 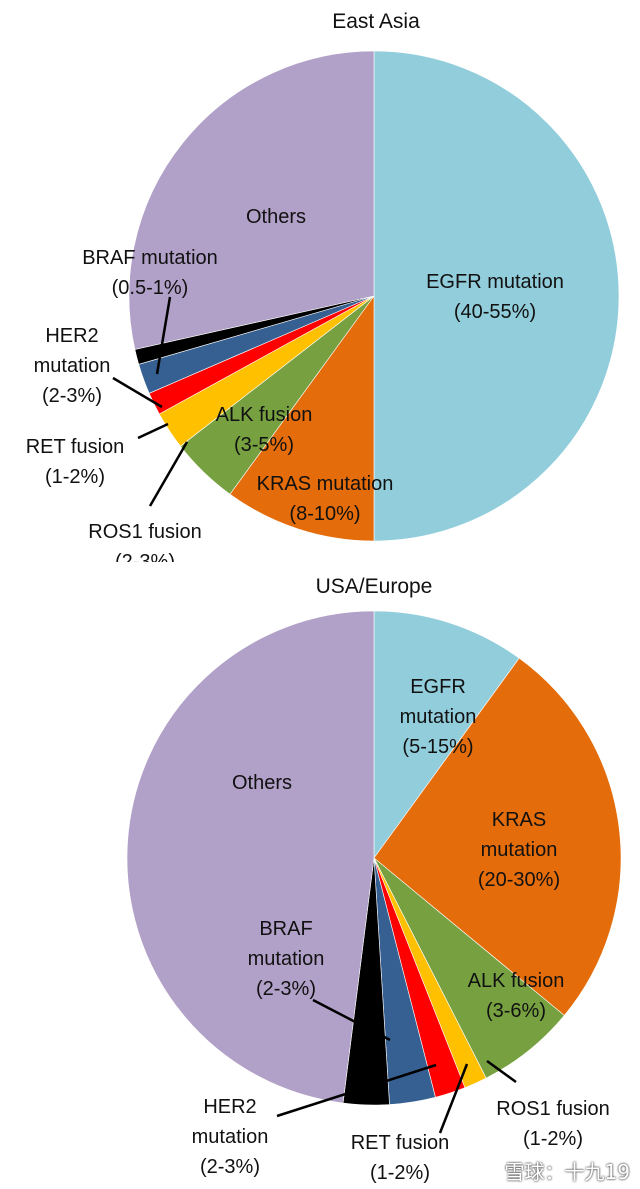 I want to click on slice-label-kras-mutation-range: (20-30%), so click(x=519, y=880).